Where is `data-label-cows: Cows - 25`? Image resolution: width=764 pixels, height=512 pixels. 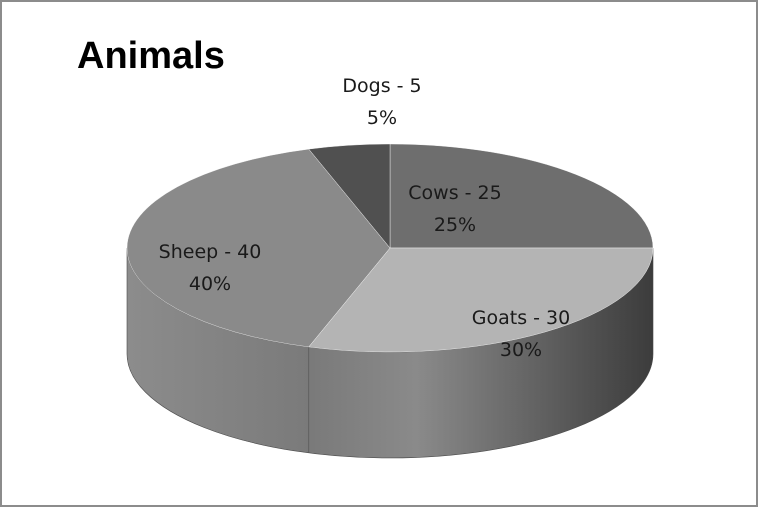 data-label-cows: Cows - 25 is located at coordinates (454, 193).